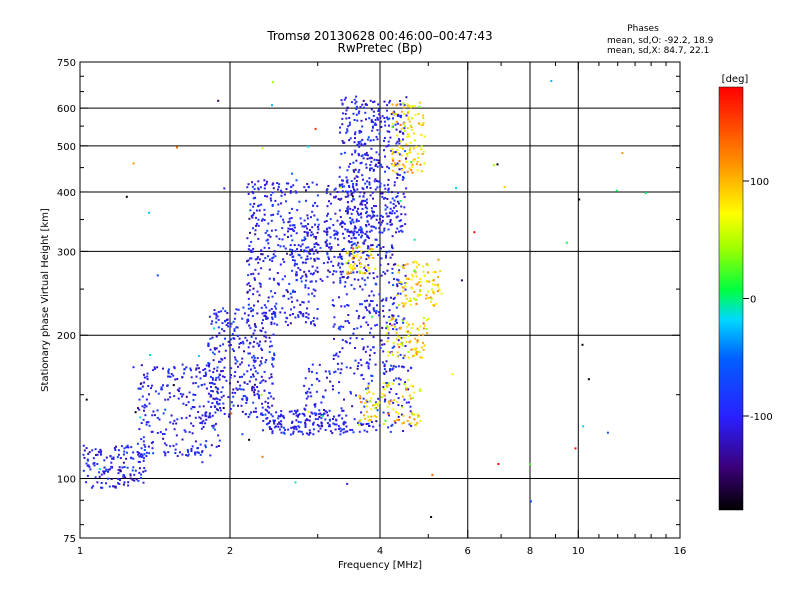 This screenshot has width=800, height=600. Describe the element at coordinates (66, 193) in the screenshot. I see `y-tick-label: 400` at that location.